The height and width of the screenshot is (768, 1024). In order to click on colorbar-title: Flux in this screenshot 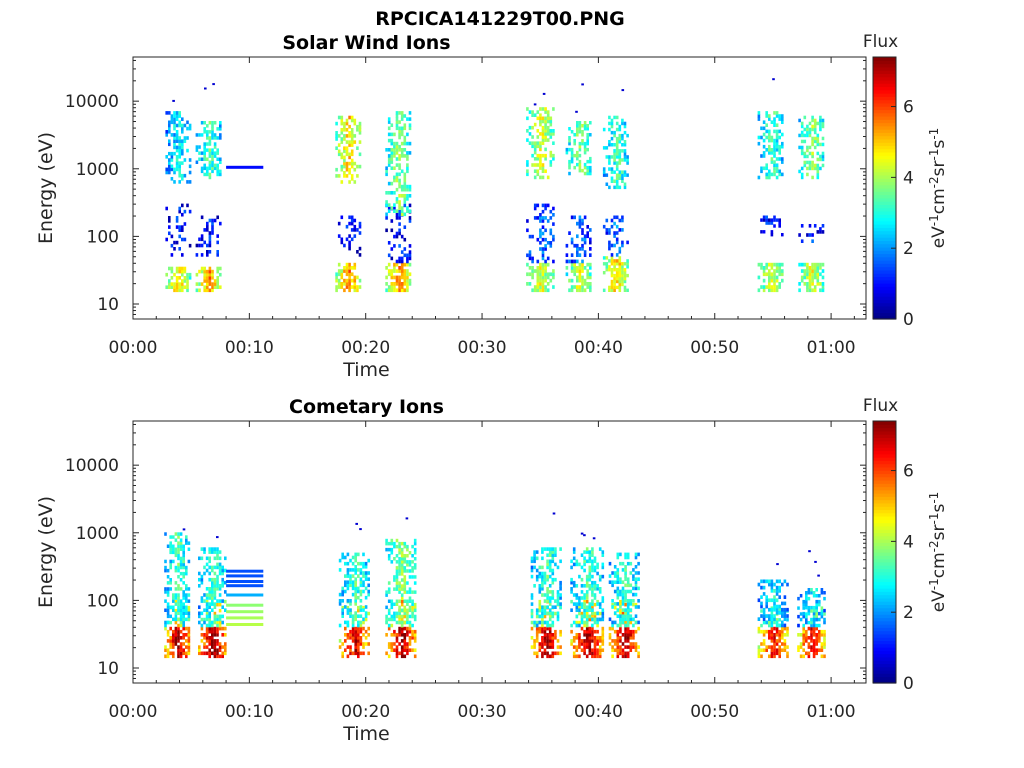, I will do `click(880, 42)`.